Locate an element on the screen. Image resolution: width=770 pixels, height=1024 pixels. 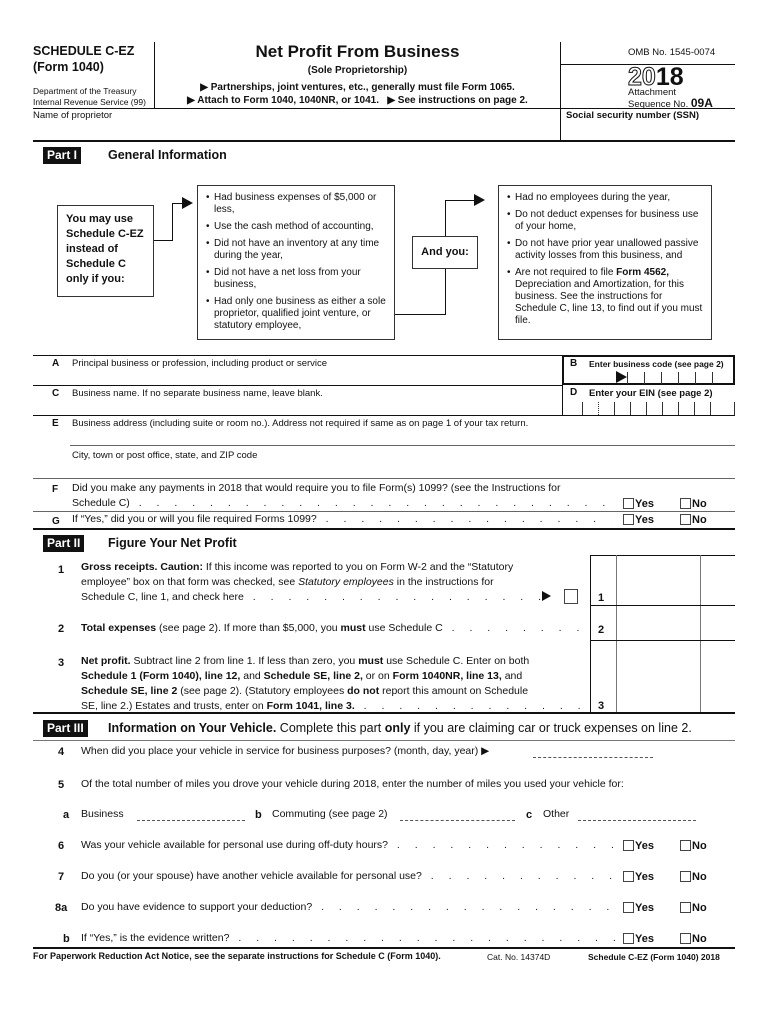
line-1-box-number: 1 is located at coordinates (601, 598).